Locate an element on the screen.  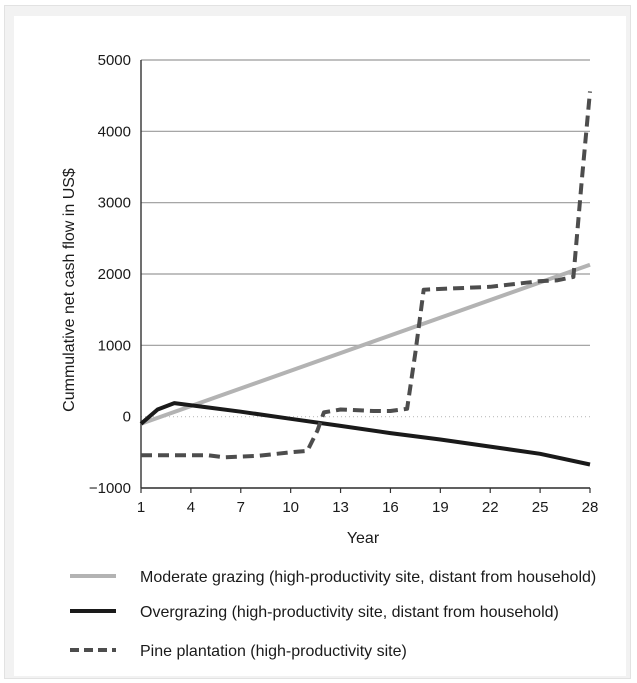
x-tick-label: 16 is located at coordinates (390, 507).